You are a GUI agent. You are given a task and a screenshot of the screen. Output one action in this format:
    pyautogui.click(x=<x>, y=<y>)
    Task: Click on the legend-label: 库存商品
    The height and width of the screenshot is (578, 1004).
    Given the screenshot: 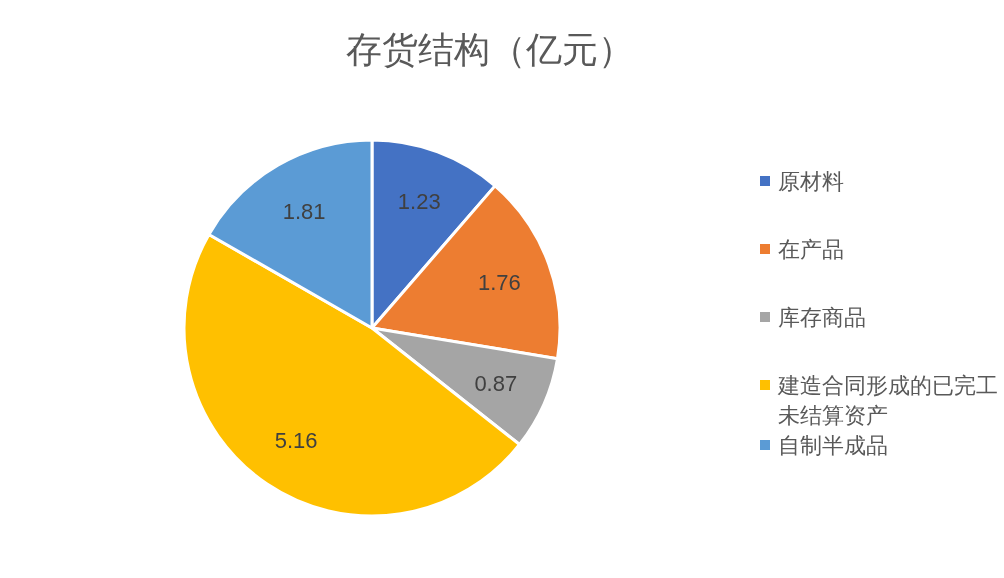 What is the action you would take?
    pyautogui.click(x=822, y=317)
    